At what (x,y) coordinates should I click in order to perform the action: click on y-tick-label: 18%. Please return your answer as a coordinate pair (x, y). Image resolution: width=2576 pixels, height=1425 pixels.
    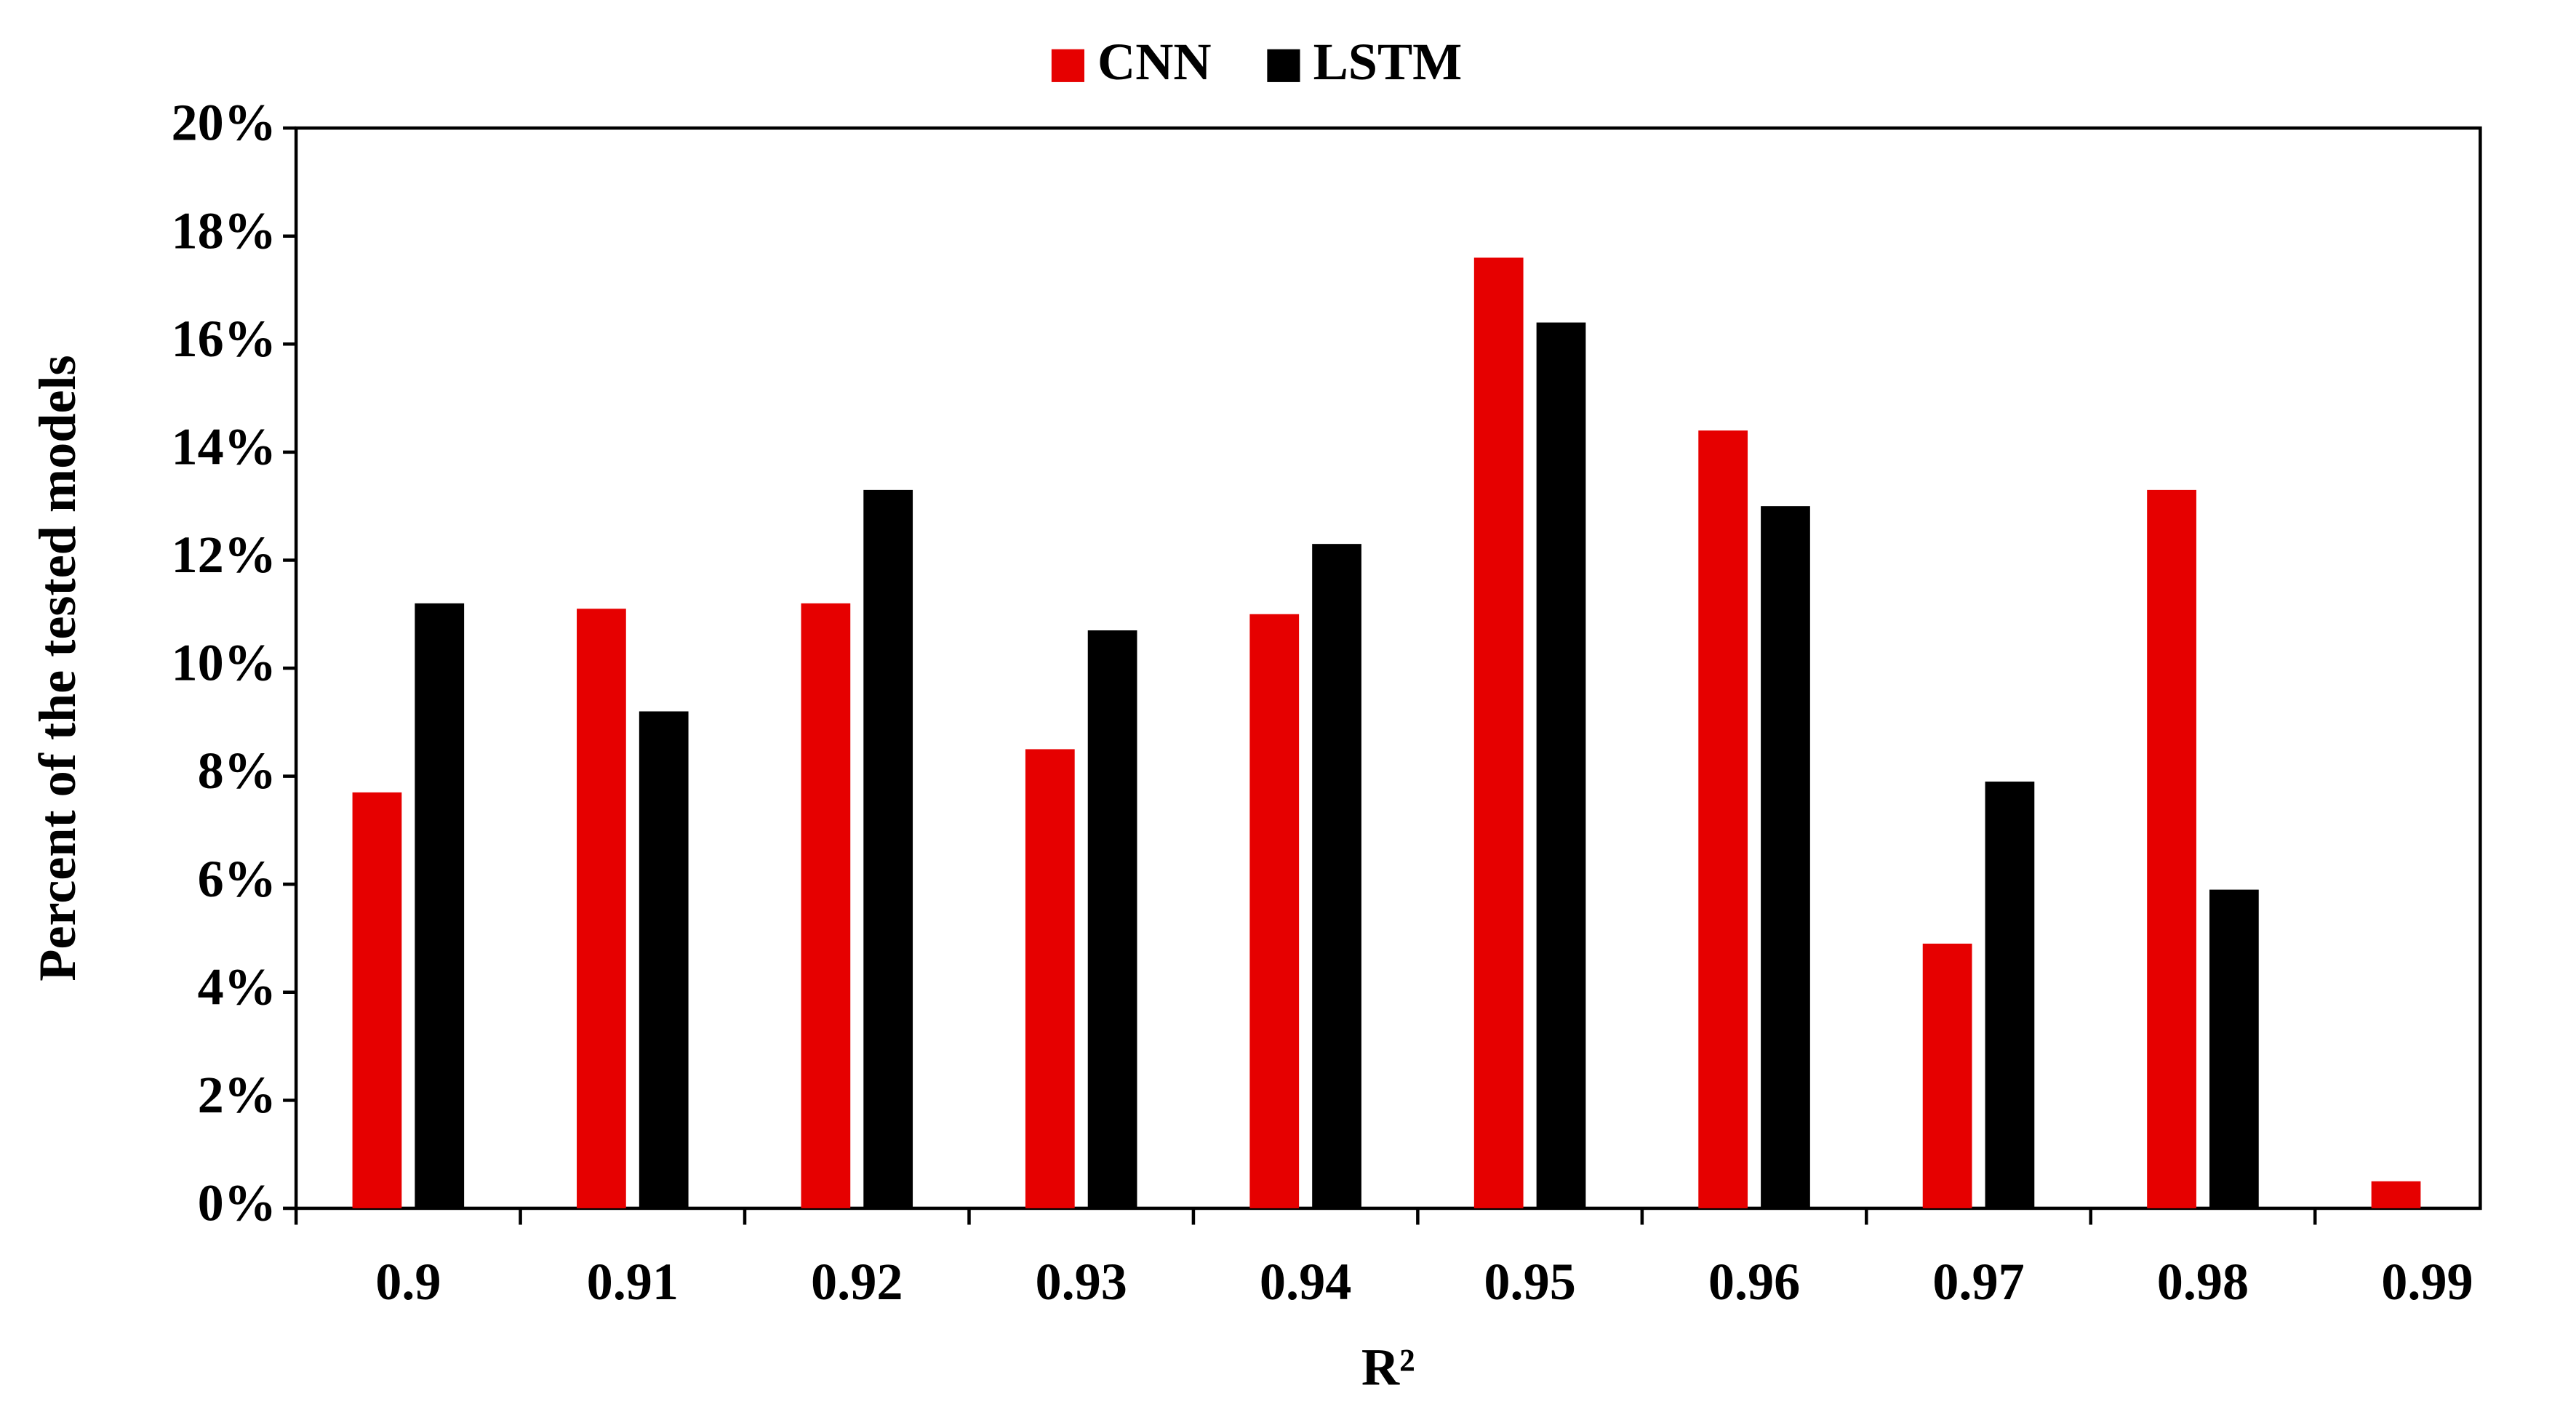
    Looking at the image, I should click on (224, 230).